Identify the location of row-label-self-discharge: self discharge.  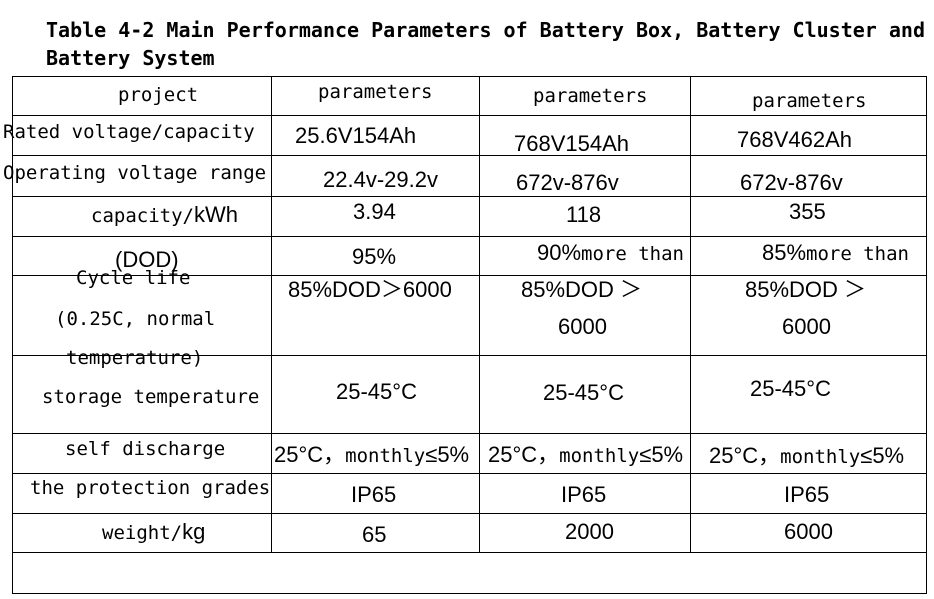
(145, 449).